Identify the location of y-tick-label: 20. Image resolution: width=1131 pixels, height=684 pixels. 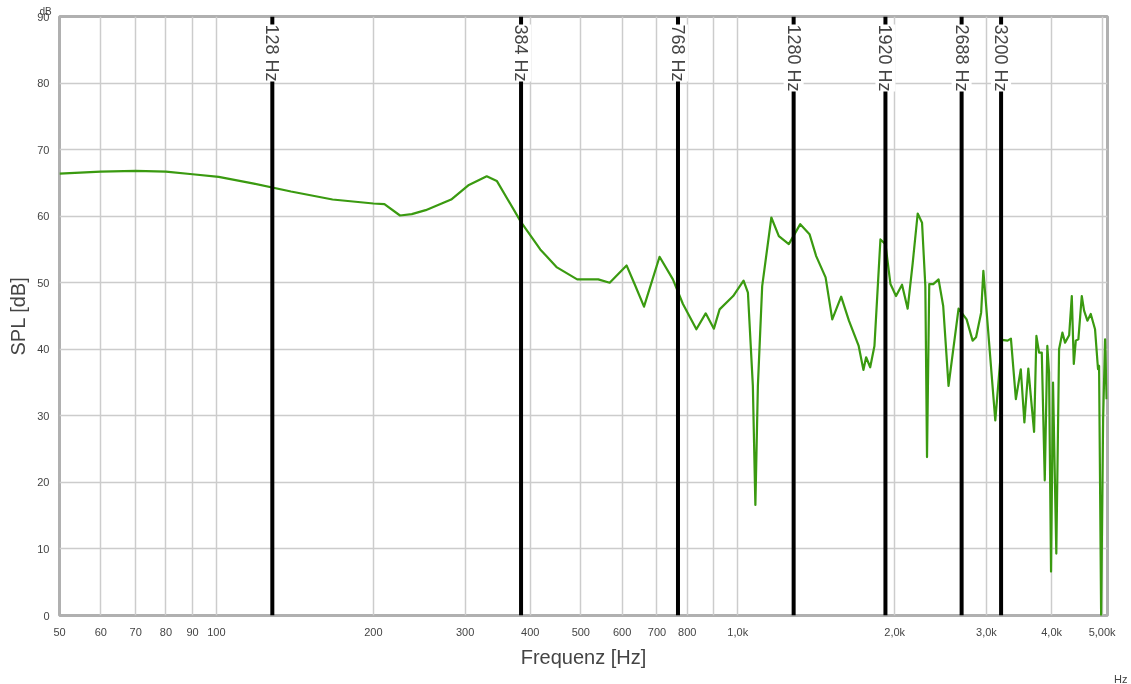
(43, 482).